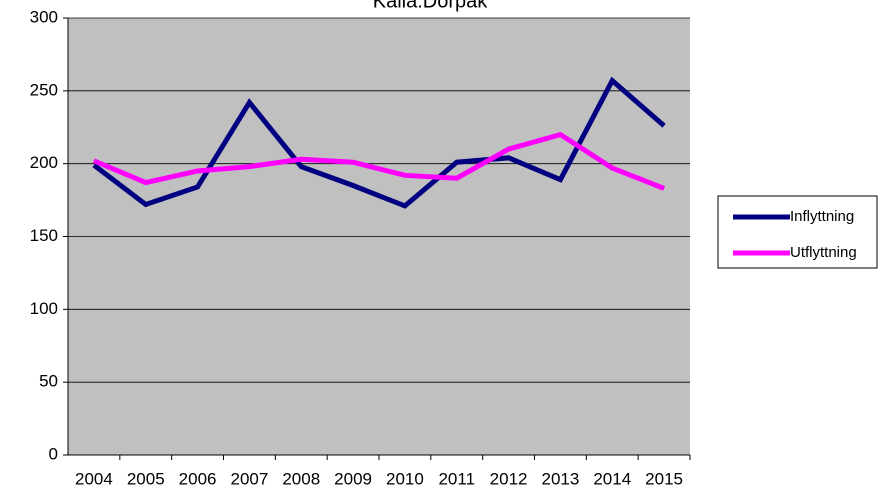  What do you see at coordinates (250, 478) in the screenshot?
I see `x-tick-label: 2007` at bounding box center [250, 478].